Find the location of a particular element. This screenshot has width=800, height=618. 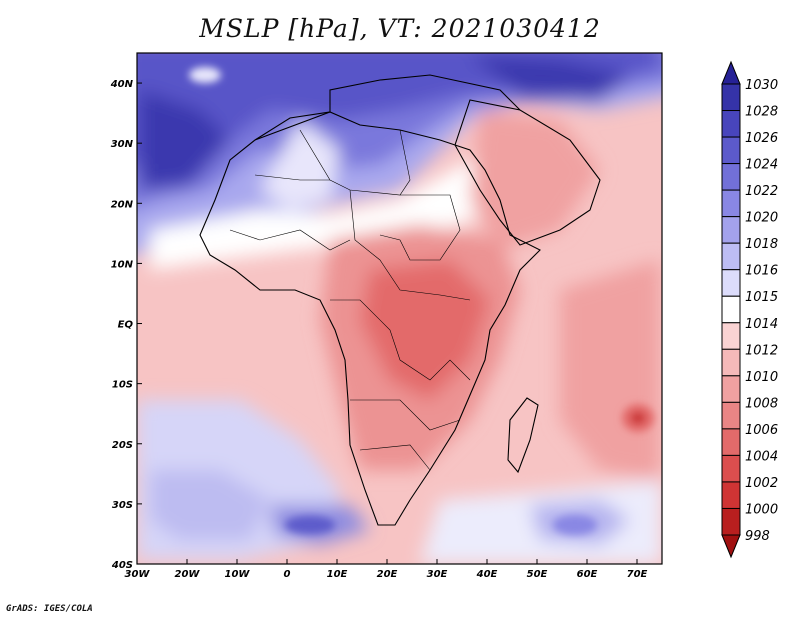

colorbar-label: 1020 is located at coordinates (761, 218).